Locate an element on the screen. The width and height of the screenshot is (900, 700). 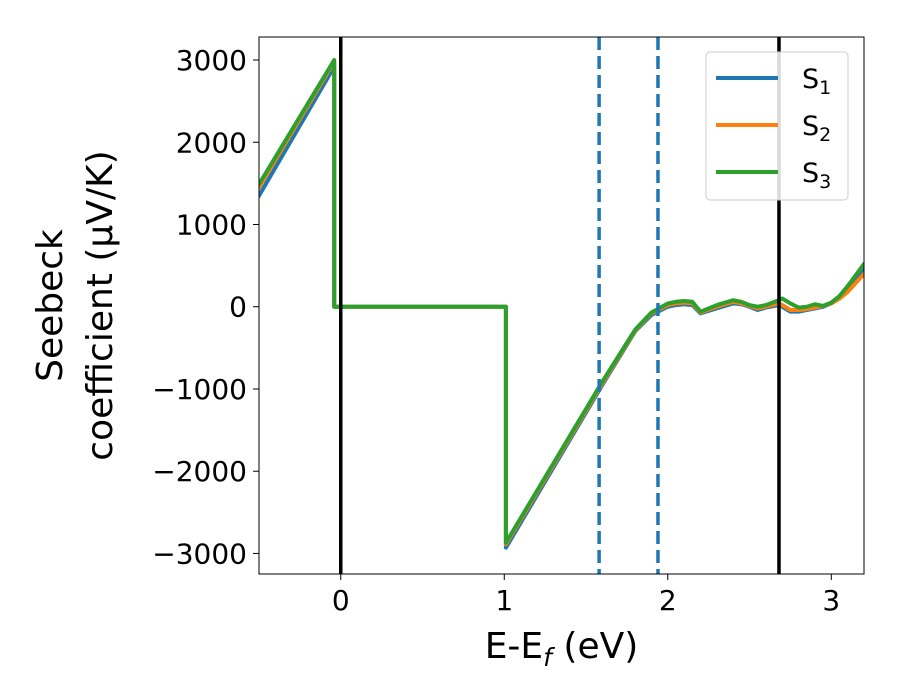
y-tick-label: −2000 is located at coordinates (199, 471).